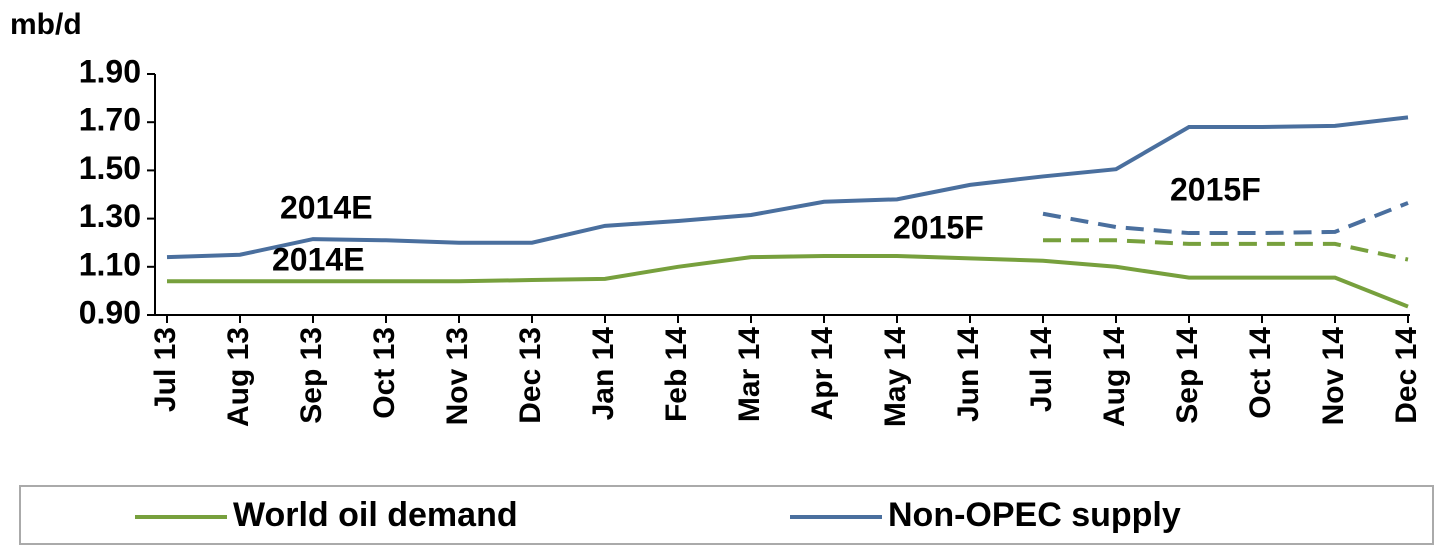 The image size is (1435, 546). Describe the element at coordinates (1034, 515) in the screenshot. I see `legend-label: Non-OPEC supply` at that location.